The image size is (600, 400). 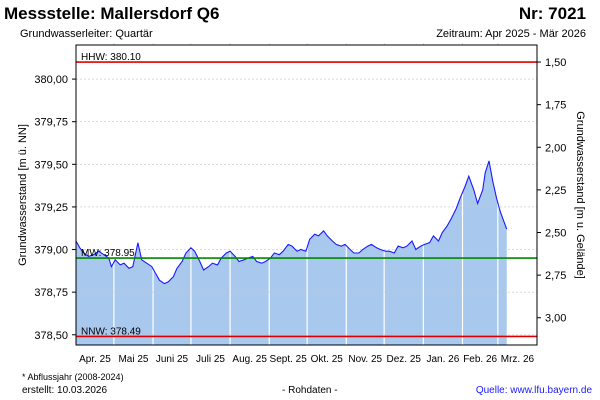 I want to click on x-tick-label: Sept. 25, so click(x=289, y=359).